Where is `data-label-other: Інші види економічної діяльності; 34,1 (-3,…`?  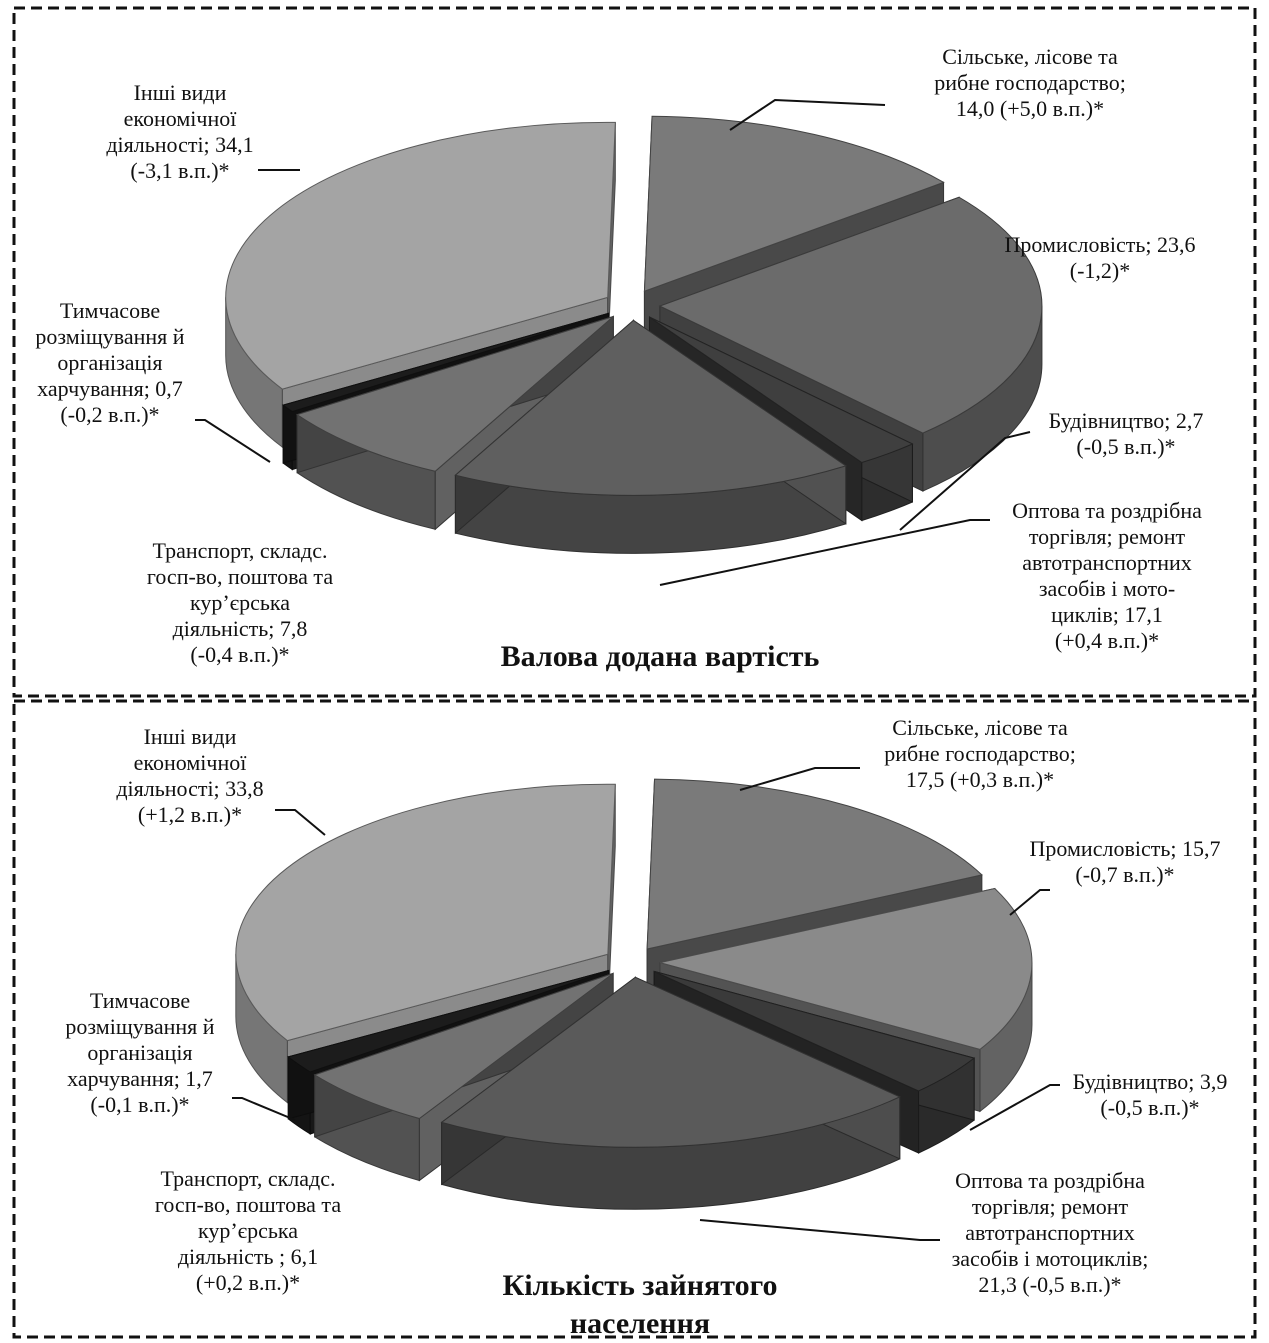
data-label-other: Інші види економічної діяльності; 34,1 (-3,… is located at coordinates (179, 131).